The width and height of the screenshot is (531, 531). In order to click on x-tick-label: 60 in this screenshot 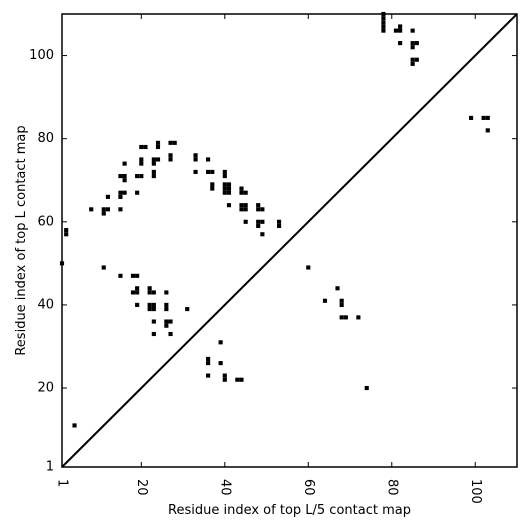, I will do `click(308, 487)`.